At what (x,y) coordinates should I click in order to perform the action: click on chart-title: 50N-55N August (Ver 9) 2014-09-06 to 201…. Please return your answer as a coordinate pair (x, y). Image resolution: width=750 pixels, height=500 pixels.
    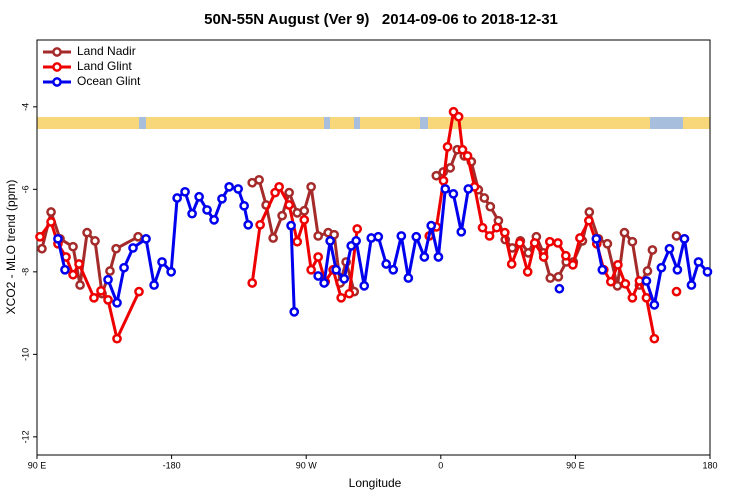
    Looking at the image, I should click on (381, 19).